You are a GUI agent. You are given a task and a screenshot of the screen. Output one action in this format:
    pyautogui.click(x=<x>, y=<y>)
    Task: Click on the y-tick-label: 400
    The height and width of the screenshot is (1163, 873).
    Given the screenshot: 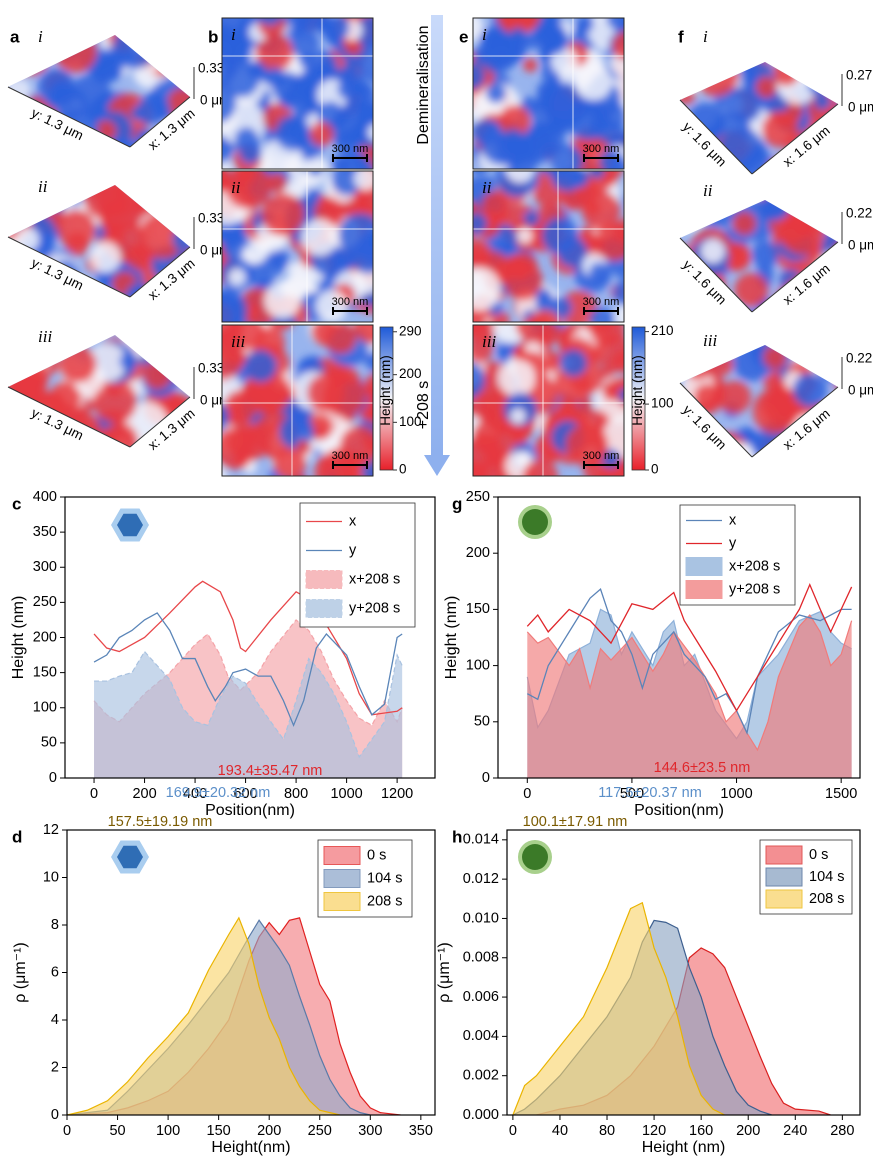 What is the action you would take?
    pyautogui.click(x=45, y=497)
    